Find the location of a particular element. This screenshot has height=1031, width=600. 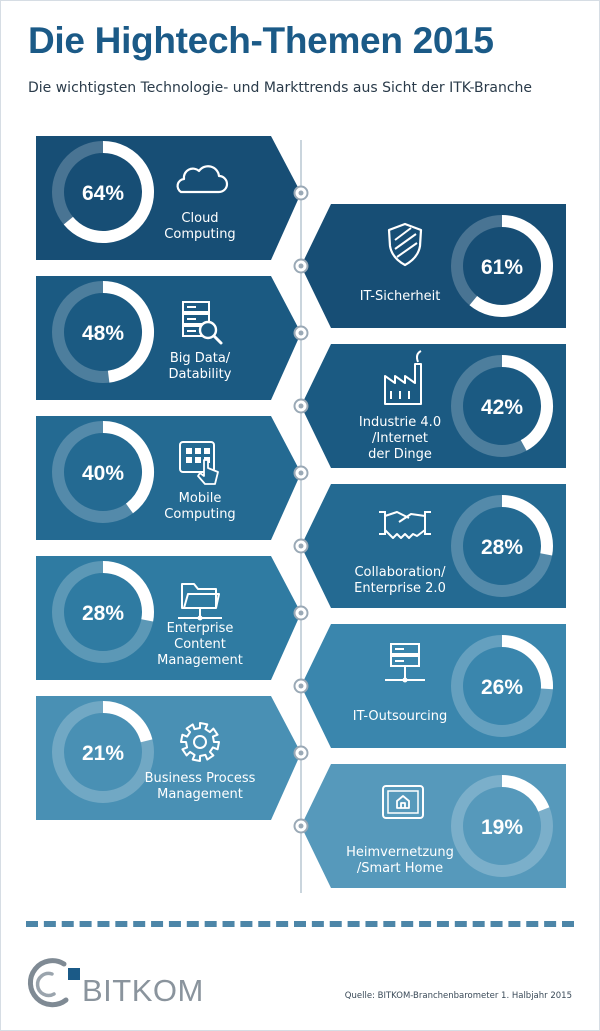

trend-tile: 42% Industrie 4.0/Internet der Dinge is located at coordinates (433, 406).